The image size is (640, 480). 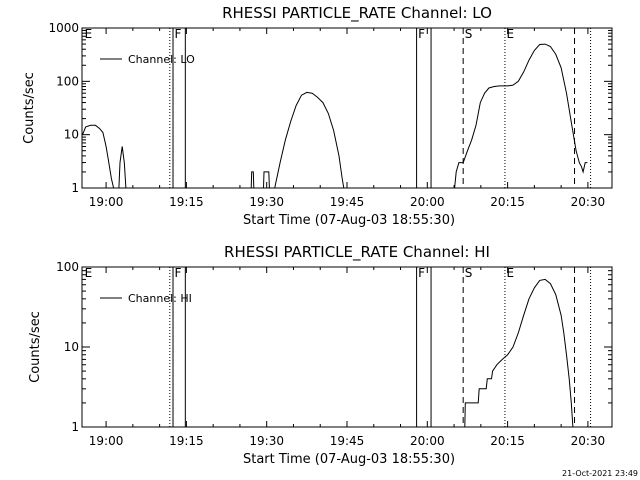 I want to click on chart-1-x-tick-label: 19:15, so click(x=186, y=441).